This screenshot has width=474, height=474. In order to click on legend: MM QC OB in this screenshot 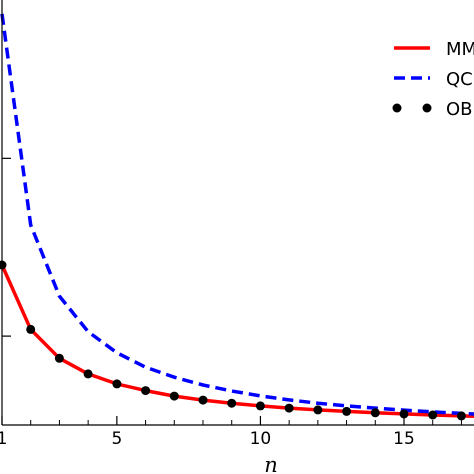, I will do `click(433, 79)`.